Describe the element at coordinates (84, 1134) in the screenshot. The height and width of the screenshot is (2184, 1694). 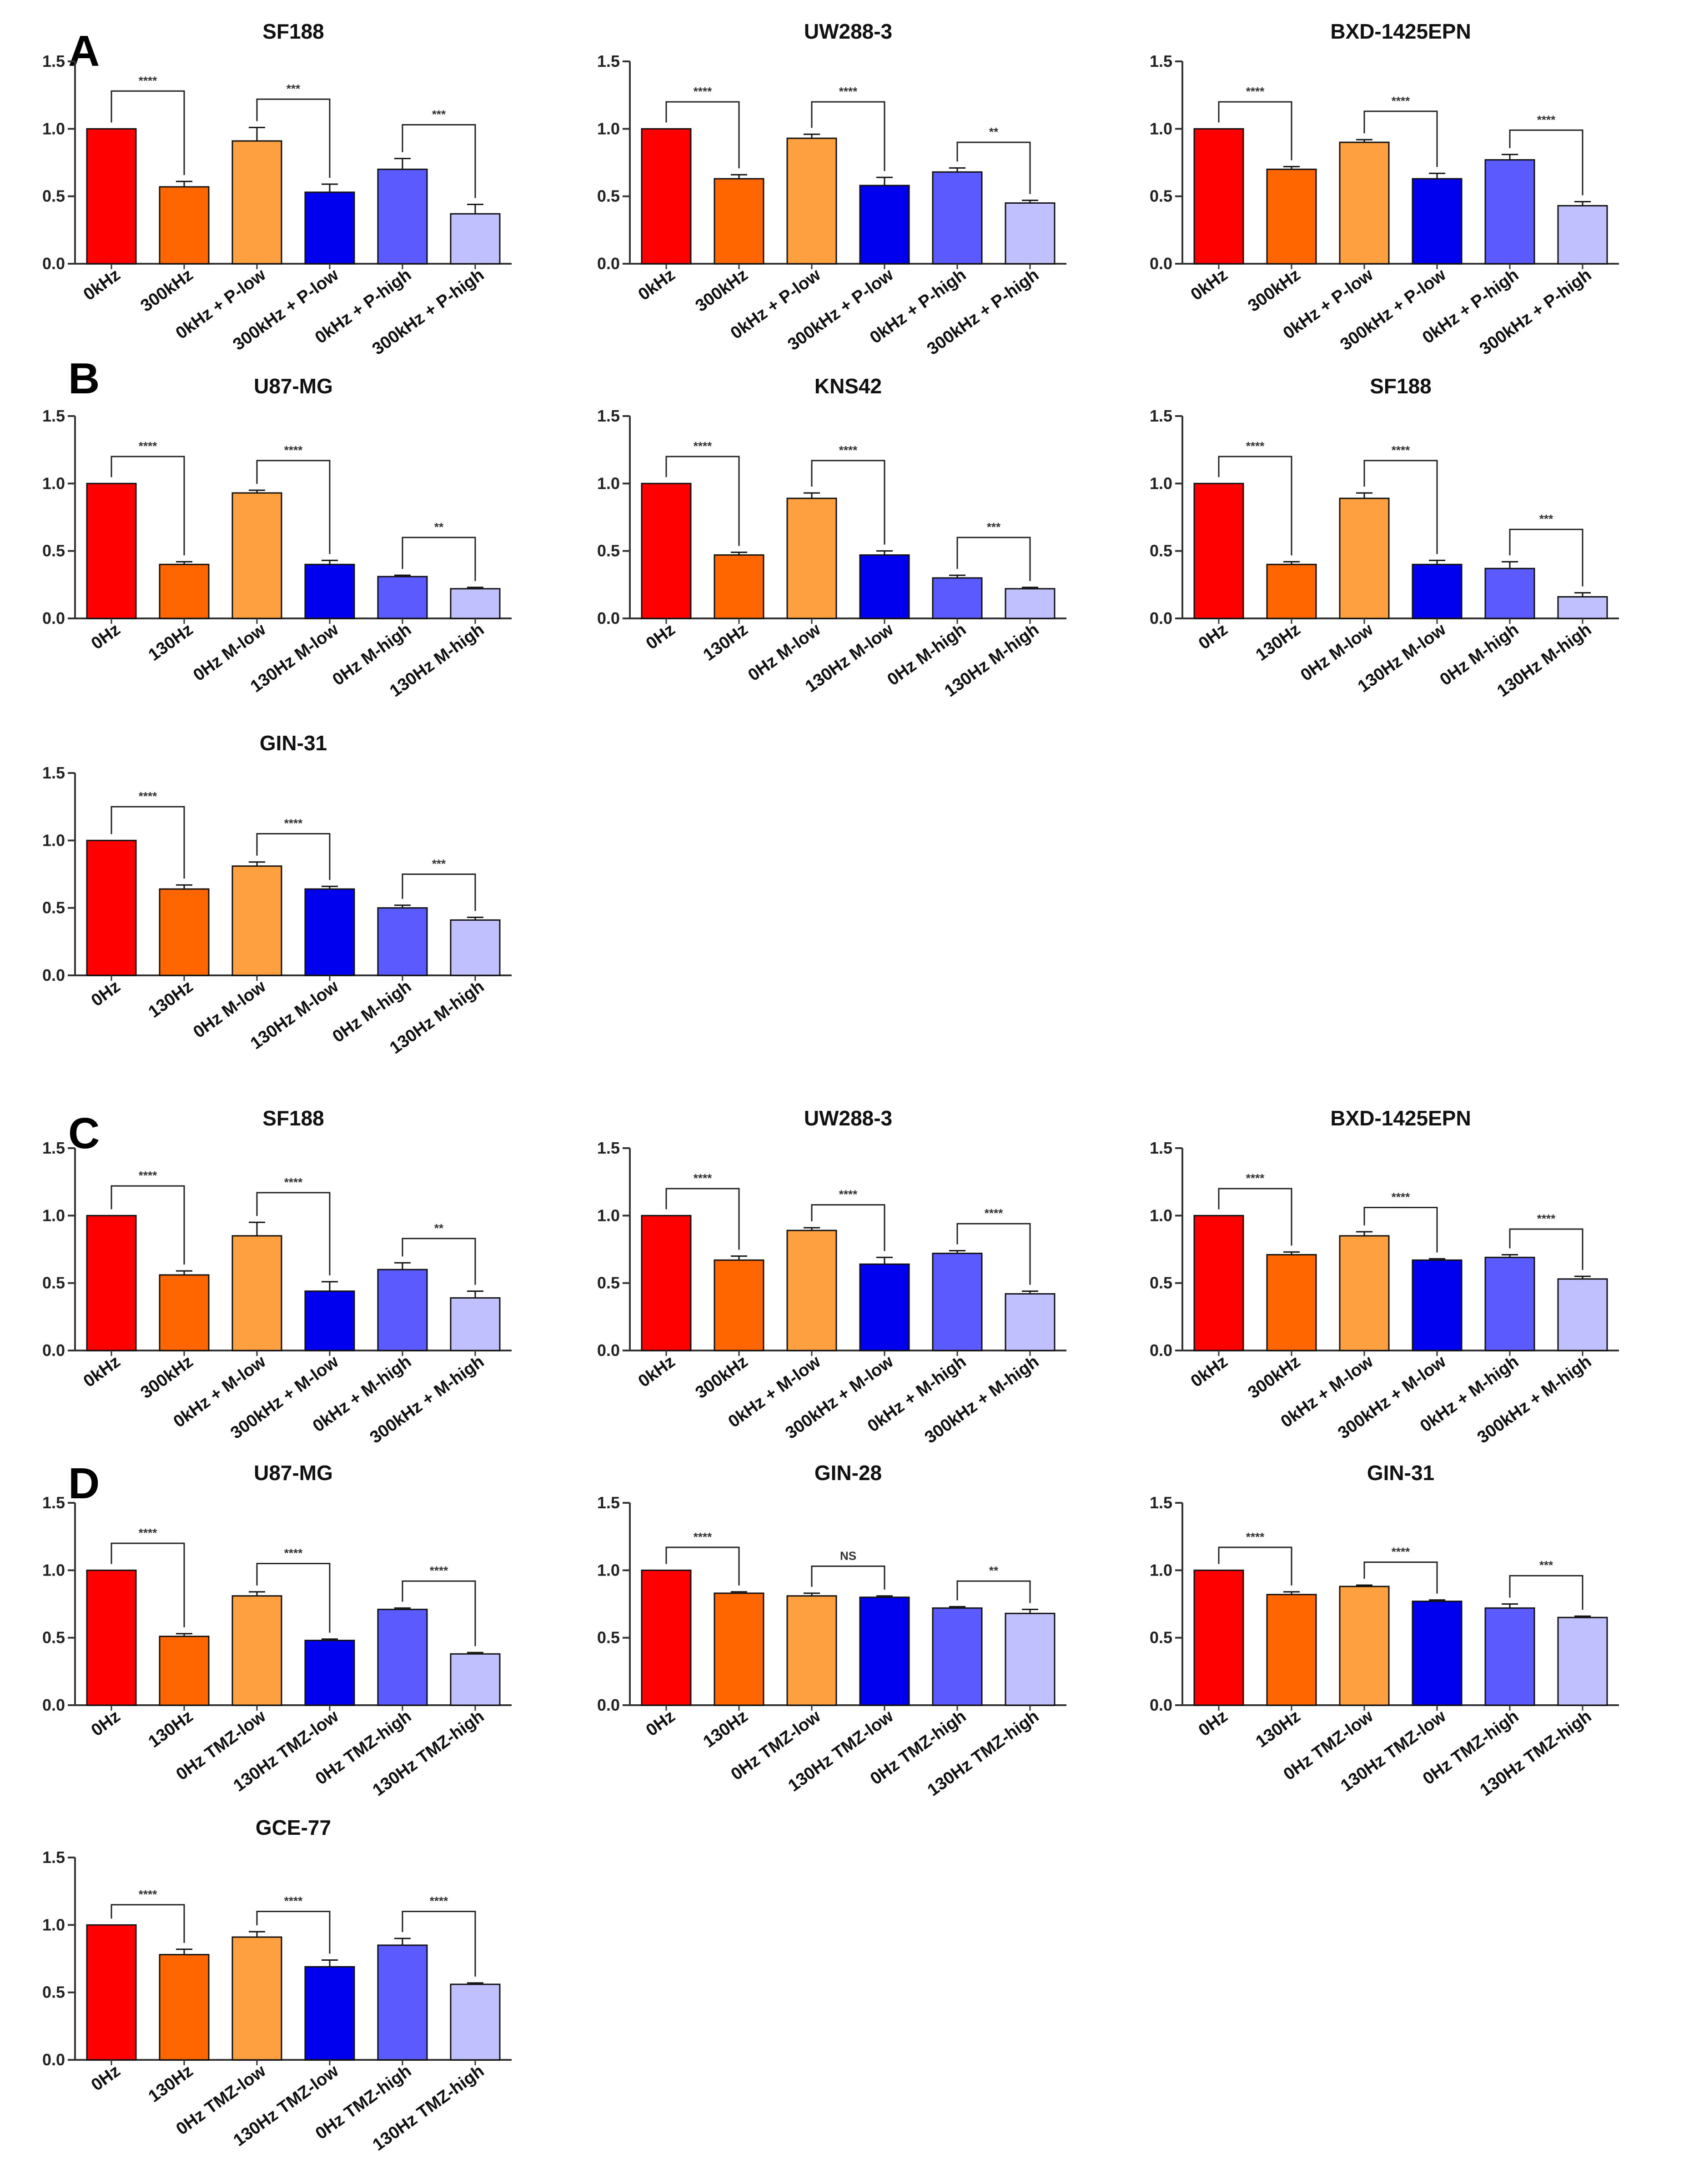
I see `panel-letter-c: C` at that location.